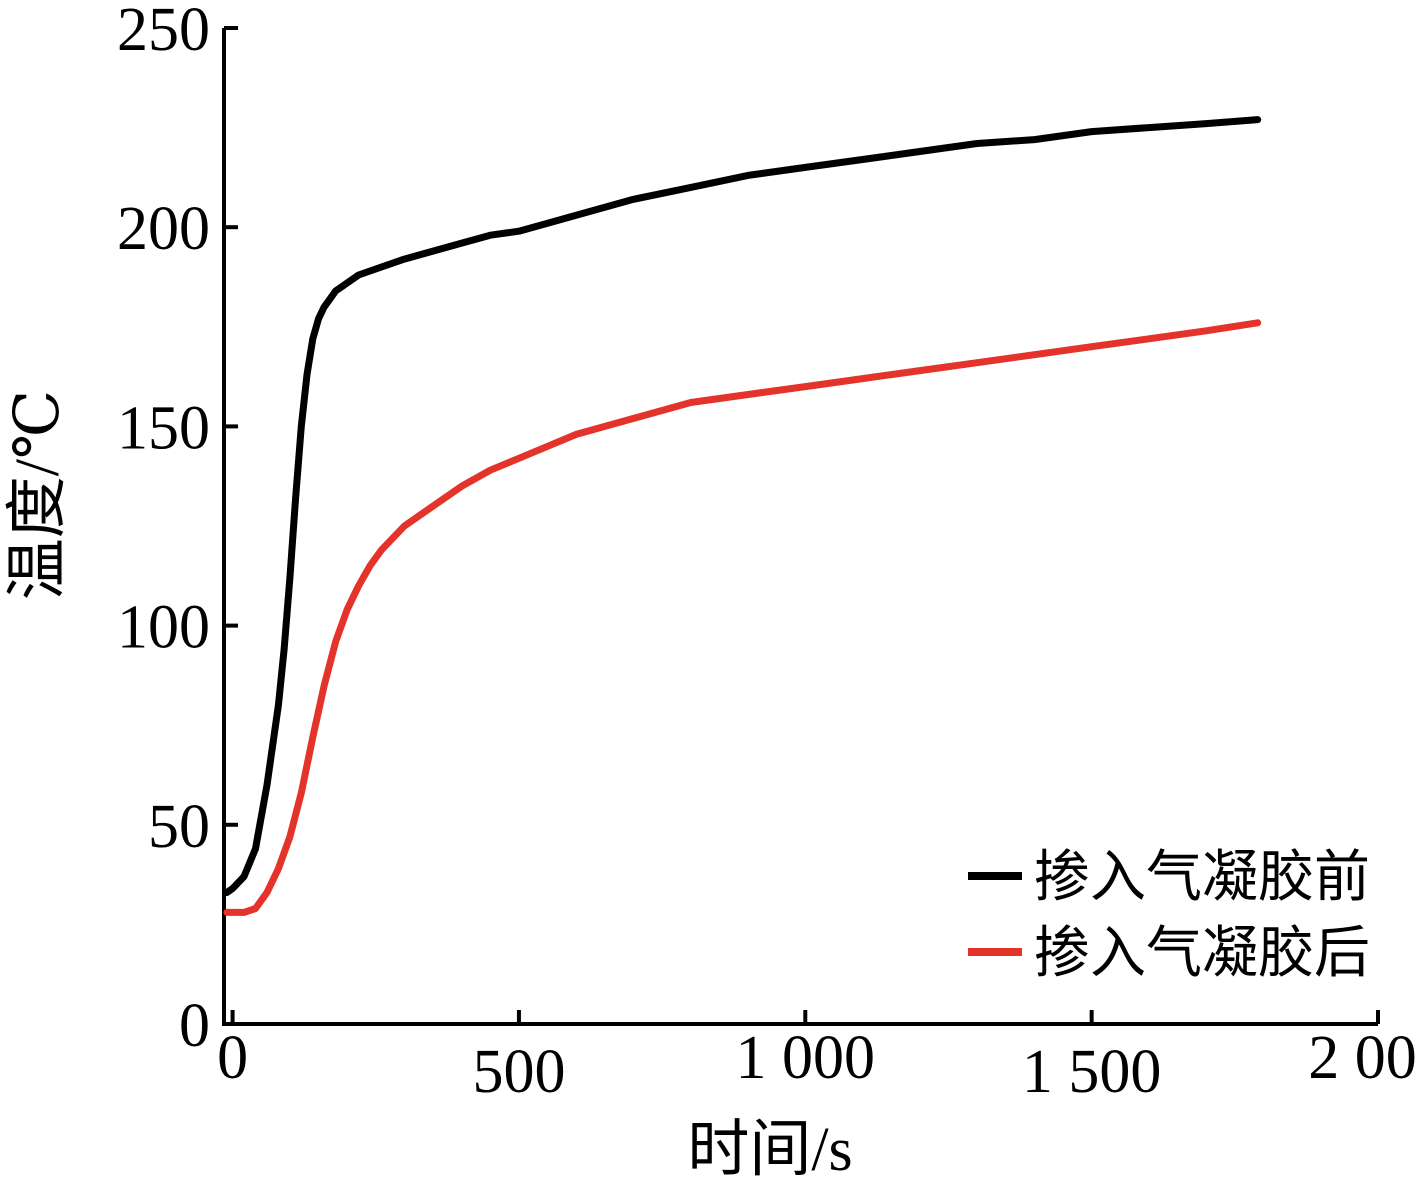  Describe the element at coordinates (38, 495) in the screenshot. I see `y-axis-title: 温度/℃` at that location.